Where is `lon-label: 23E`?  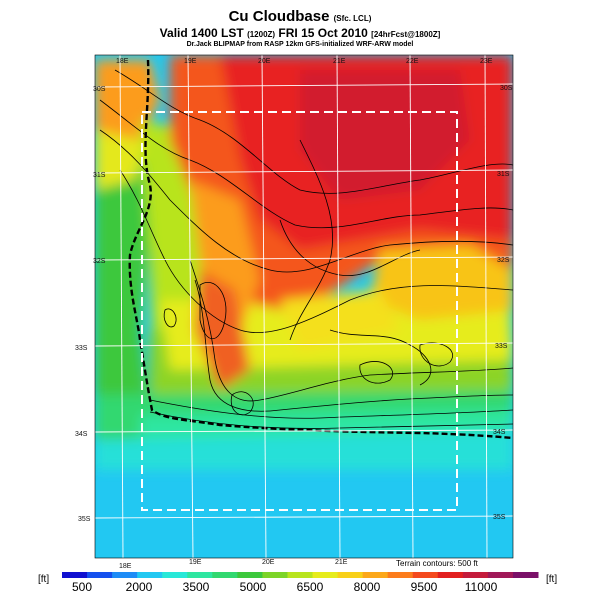
lon-label: 23E is located at coordinates (486, 61).